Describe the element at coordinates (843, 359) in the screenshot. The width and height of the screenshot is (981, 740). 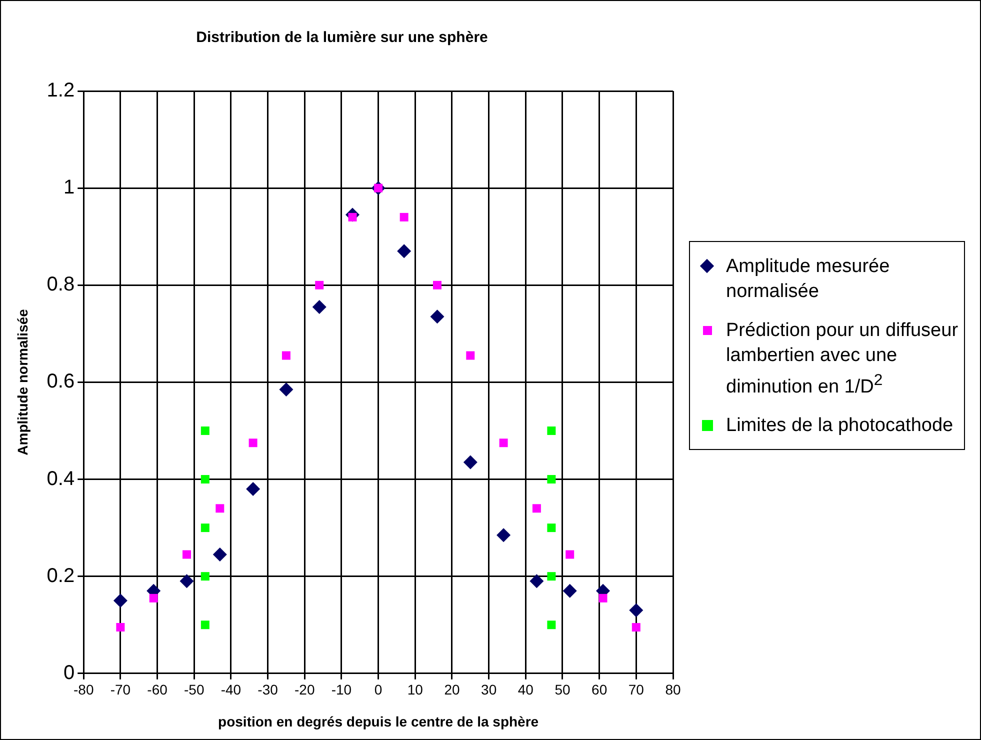
I see `legend-label: Prédiction pour un diffuseur lambertien avec une diminution en 1/D$^{2}$` at that location.